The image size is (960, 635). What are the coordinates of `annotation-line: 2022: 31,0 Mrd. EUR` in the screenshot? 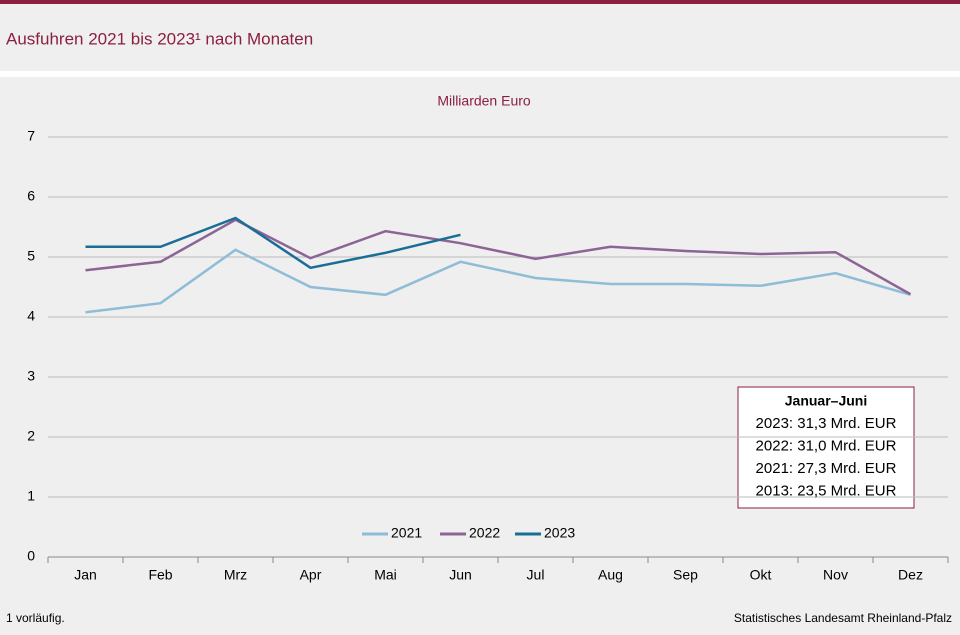 It's located at (826, 445).